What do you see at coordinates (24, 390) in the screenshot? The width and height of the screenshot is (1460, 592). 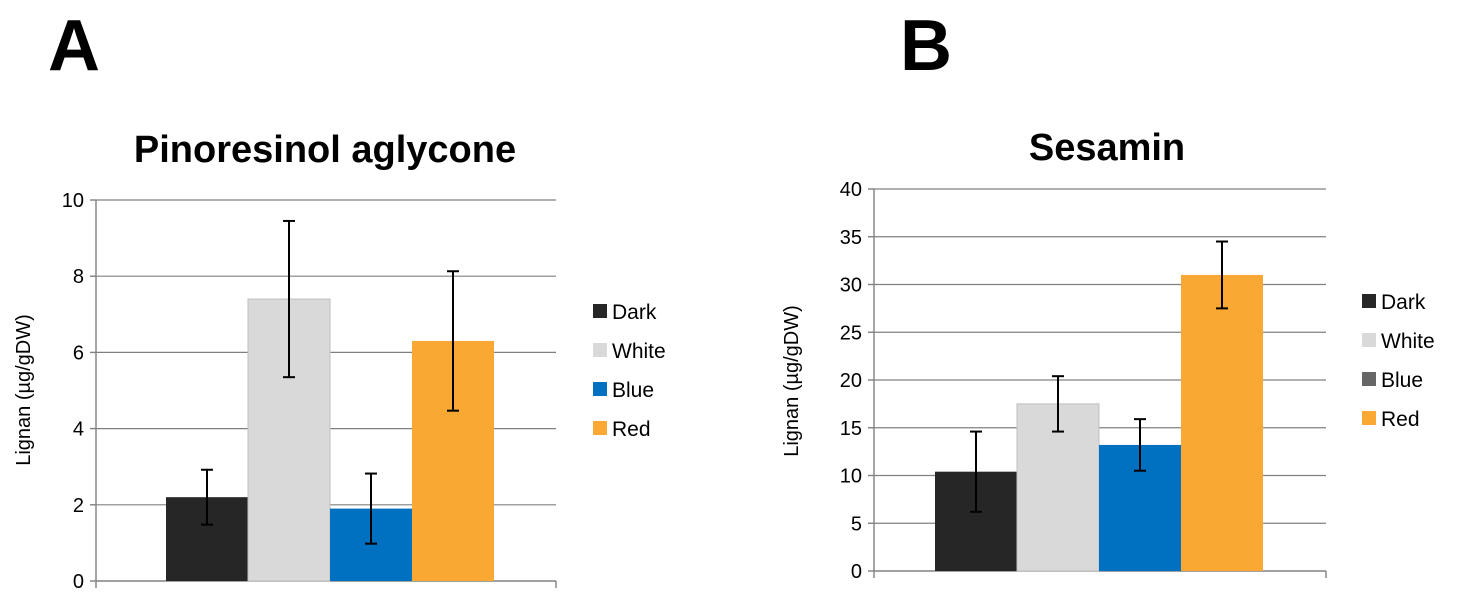 I see `y-axis-label-a: Lignan (µg/gDW)` at bounding box center [24, 390].